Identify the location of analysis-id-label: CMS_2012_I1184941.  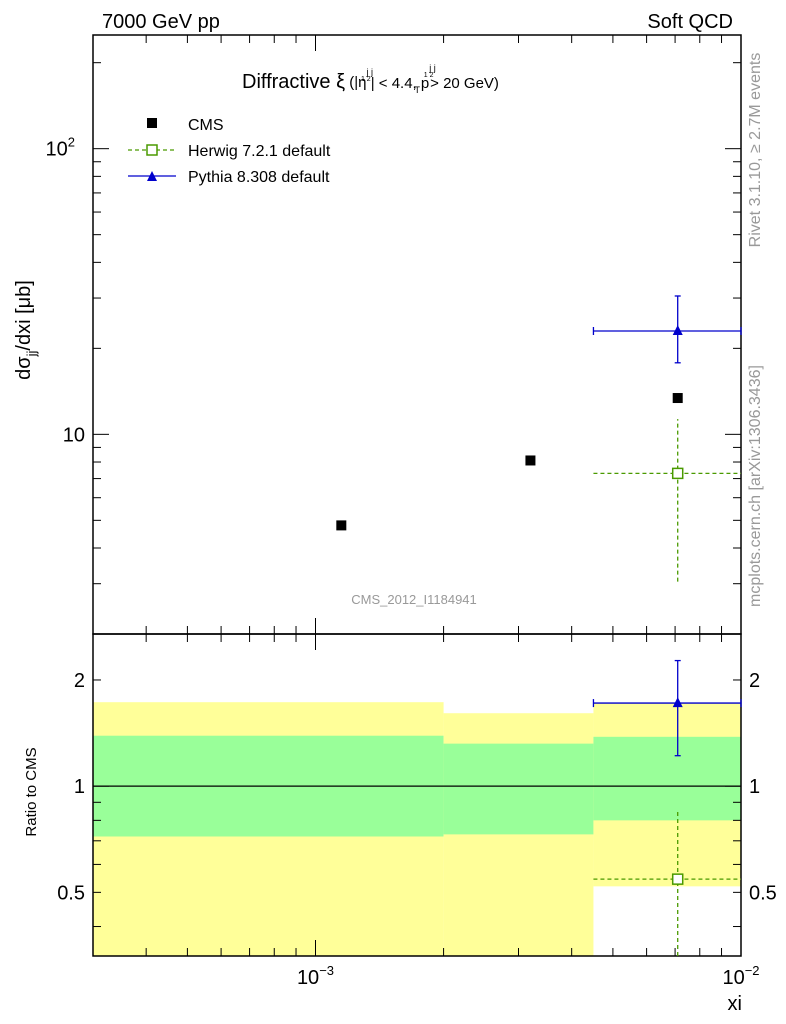
(414, 599).